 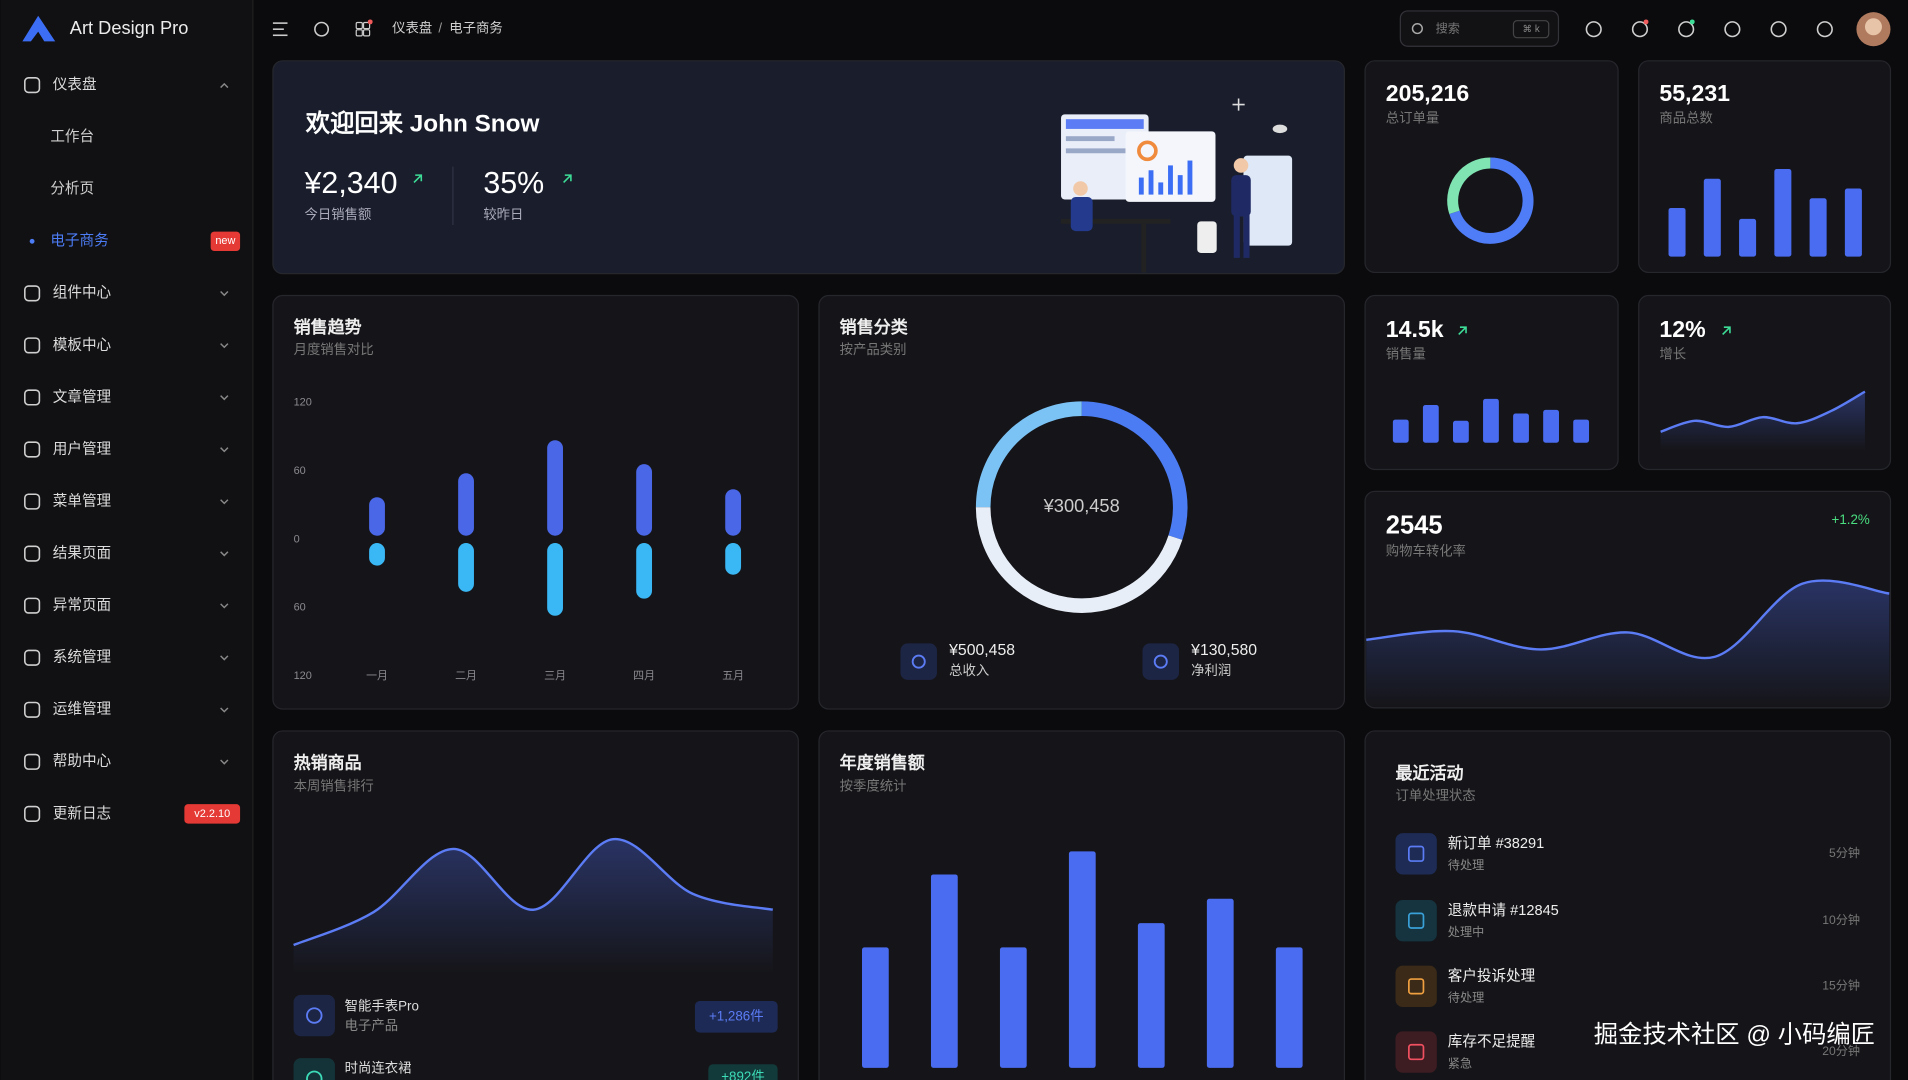 What do you see at coordinates (82, 657) in the screenshot?
I see `menu-item: 系统管理` at bounding box center [82, 657].